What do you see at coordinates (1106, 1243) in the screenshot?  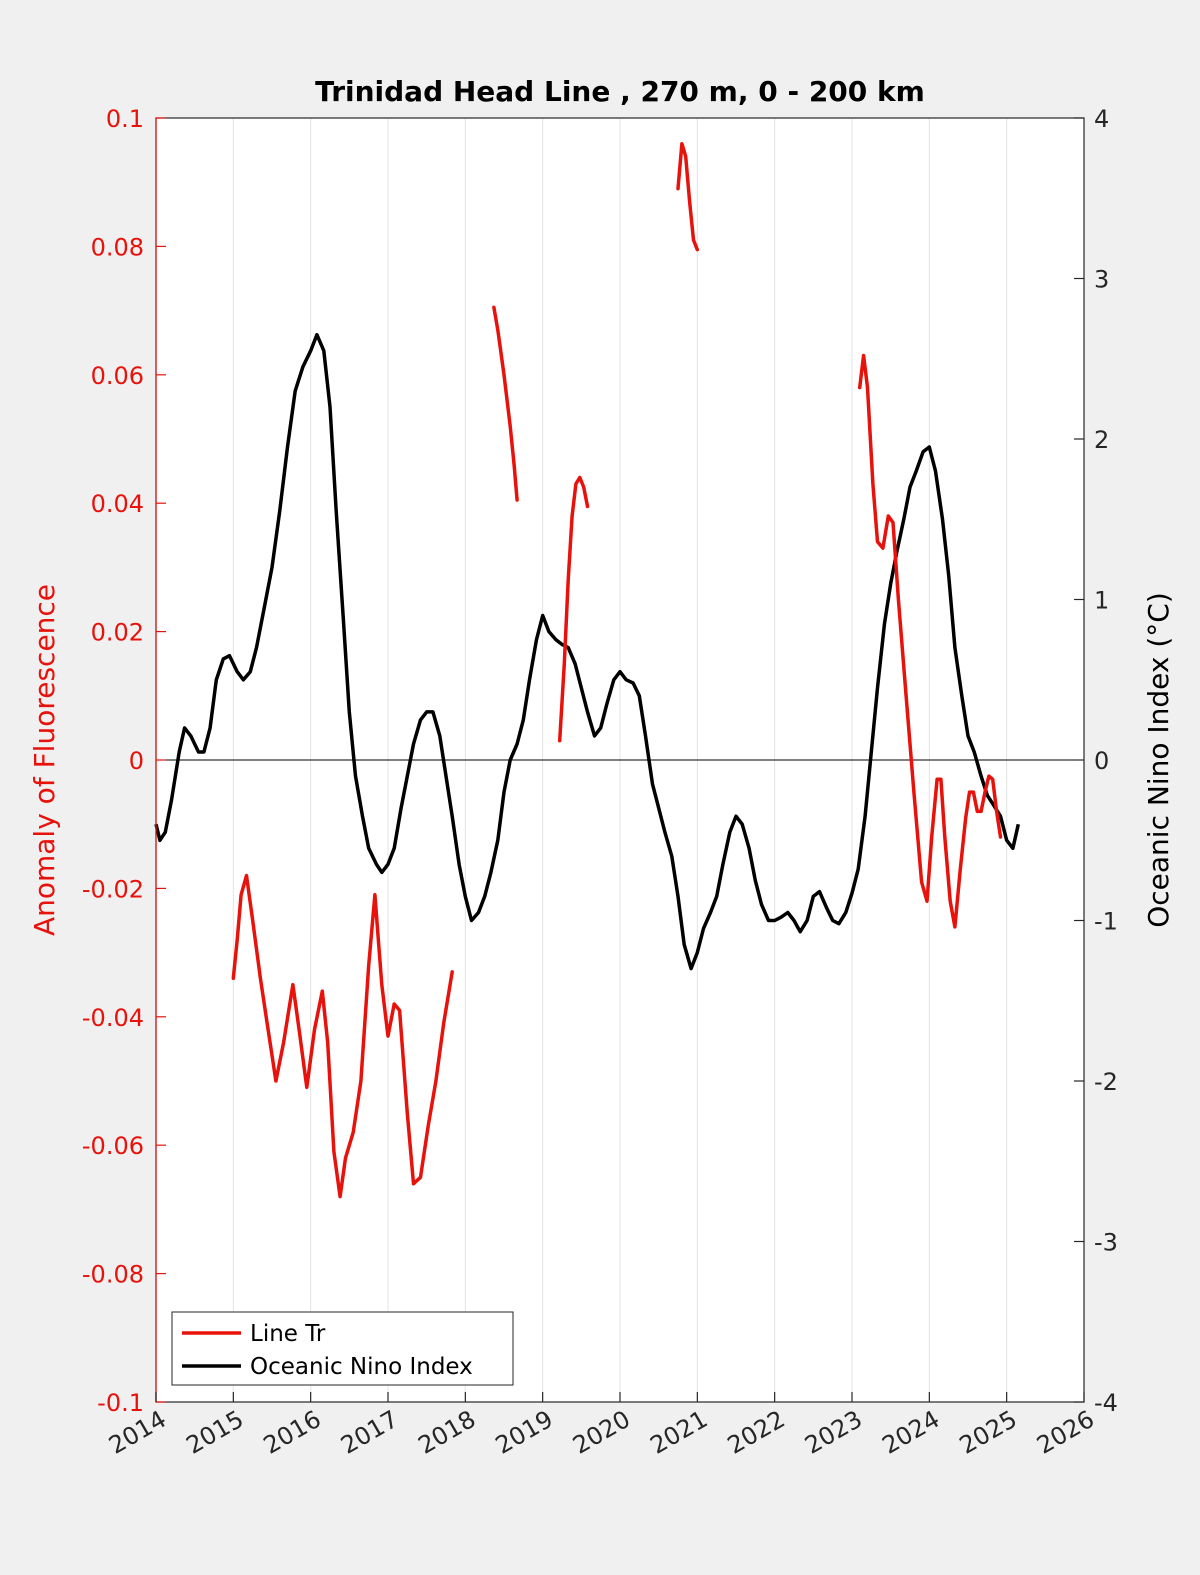 I see `right-tick-label: -3` at bounding box center [1106, 1243].